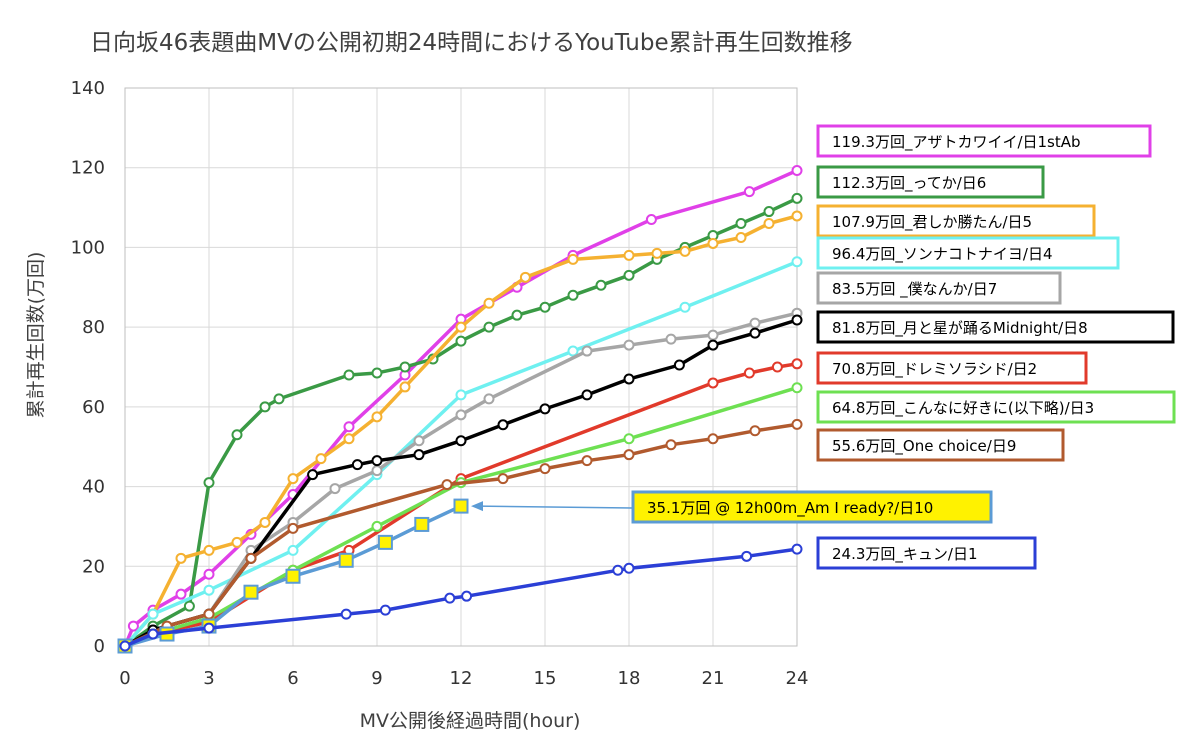  What do you see at coordinates (88, 247) in the screenshot?
I see `y-tick-label: 100` at bounding box center [88, 247].